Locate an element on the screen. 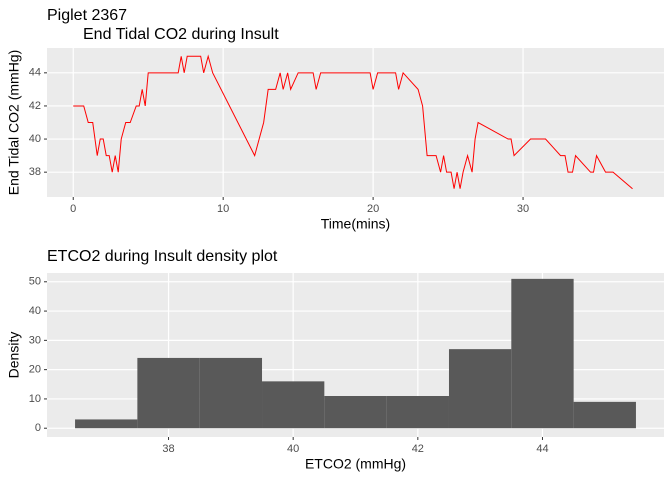  chart-title: ETCO2 during Insult density plot is located at coordinates (162, 256).